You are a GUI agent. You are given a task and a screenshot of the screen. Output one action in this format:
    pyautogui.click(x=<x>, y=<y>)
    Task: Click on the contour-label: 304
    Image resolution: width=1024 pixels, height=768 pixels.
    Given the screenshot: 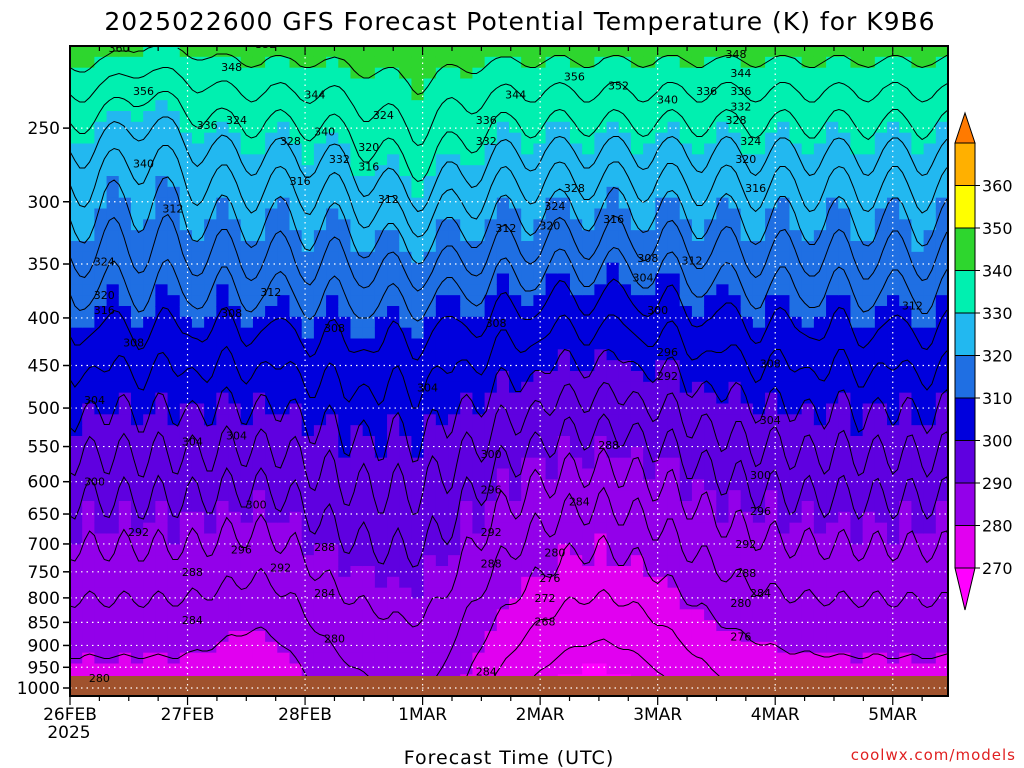 What is the action you would take?
    pyautogui.click(x=236, y=435)
    